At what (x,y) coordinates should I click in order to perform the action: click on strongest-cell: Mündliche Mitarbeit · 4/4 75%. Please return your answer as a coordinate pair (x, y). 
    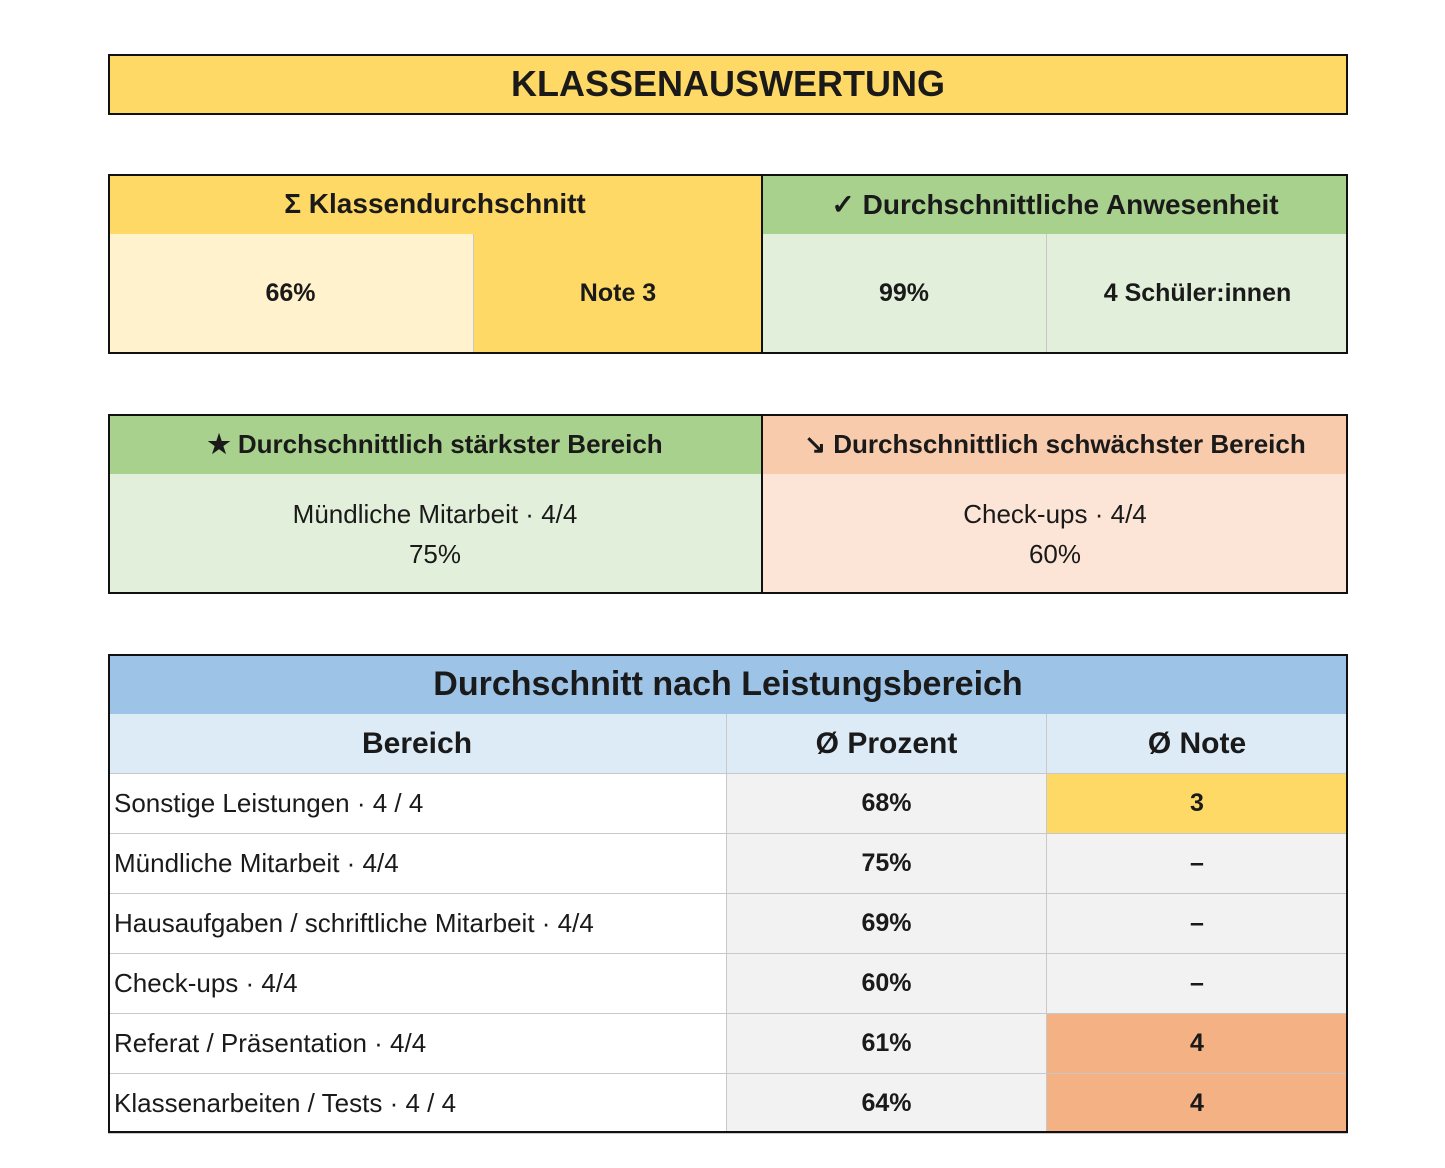
    Looking at the image, I should click on (435, 533).